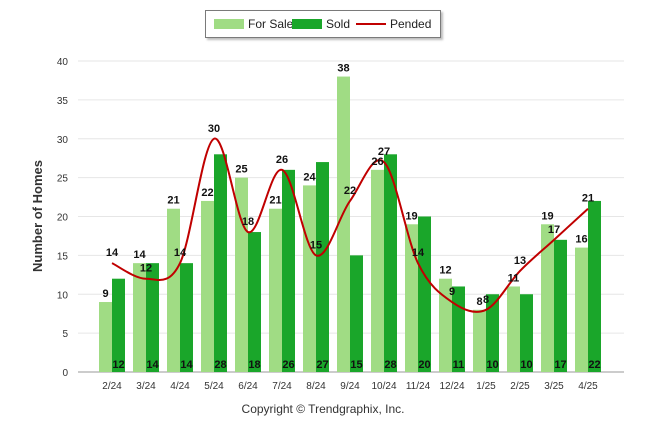 This screenshot has height=434, width=646. What do you see at coordinates (588, 199) in the screenshot?
I see `data-label-pended: 21` at bounding box center [588, 199].